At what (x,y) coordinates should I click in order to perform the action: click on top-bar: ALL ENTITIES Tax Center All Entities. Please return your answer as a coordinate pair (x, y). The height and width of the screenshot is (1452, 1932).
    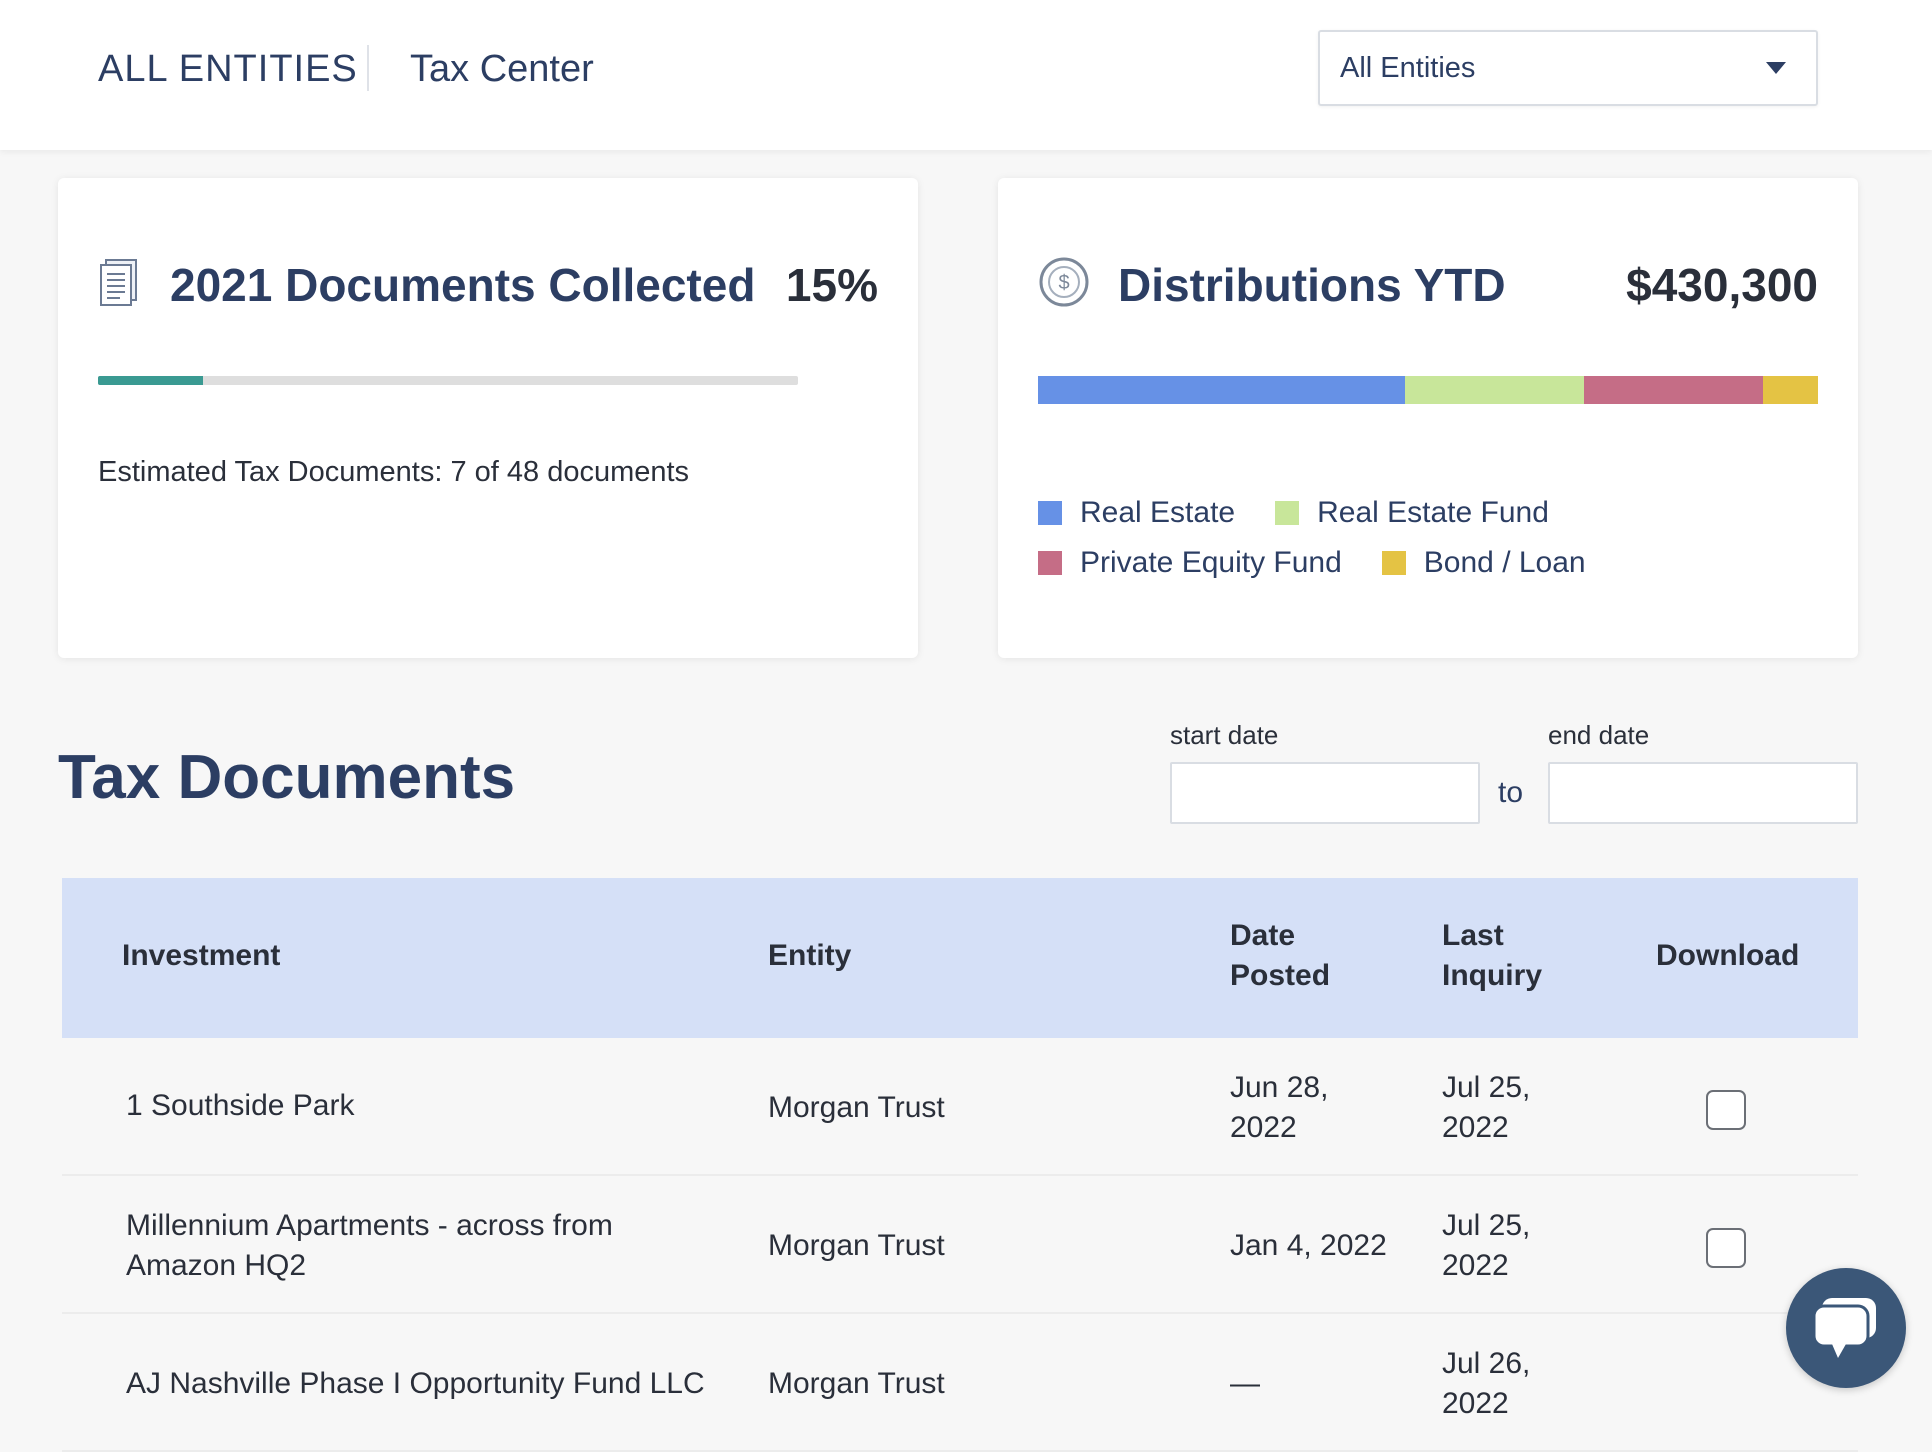
    Looking at the image, I should click on (966, 75).